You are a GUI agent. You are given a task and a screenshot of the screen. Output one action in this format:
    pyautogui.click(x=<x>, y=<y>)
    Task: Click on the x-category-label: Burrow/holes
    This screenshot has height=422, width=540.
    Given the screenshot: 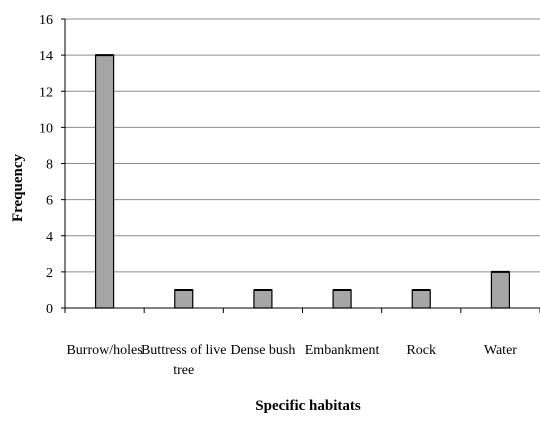 What is the action you would take?
    pyautogui.click(x=104, y=350)
    